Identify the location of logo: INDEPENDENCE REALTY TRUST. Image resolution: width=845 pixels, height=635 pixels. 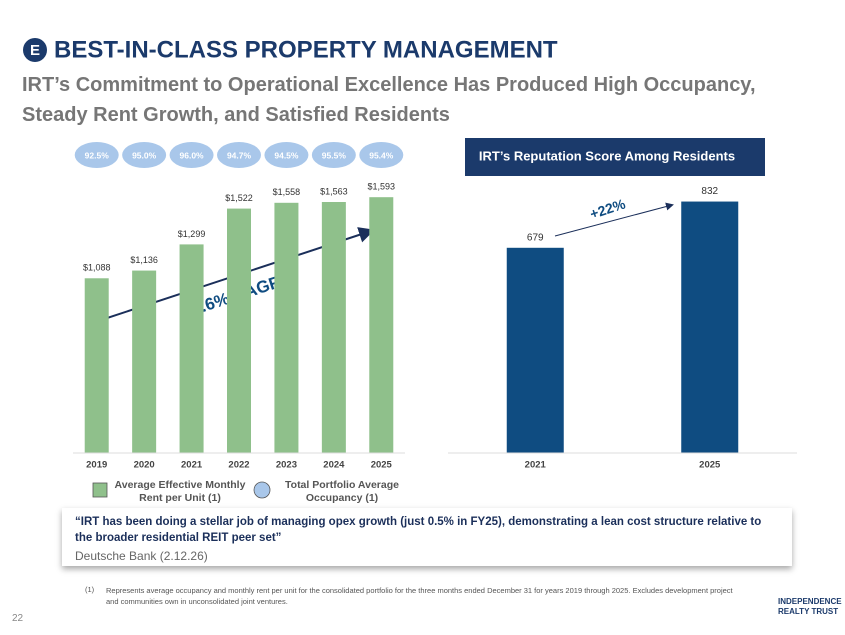
(810, 607).